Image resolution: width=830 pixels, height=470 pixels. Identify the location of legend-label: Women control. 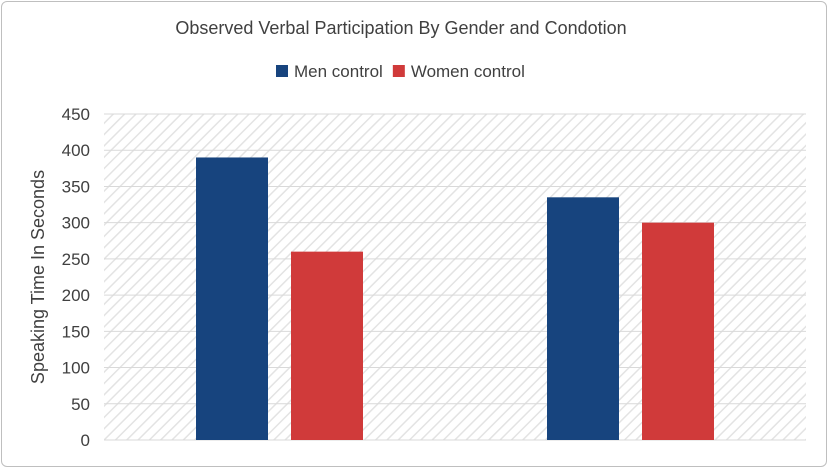
(468, 71).